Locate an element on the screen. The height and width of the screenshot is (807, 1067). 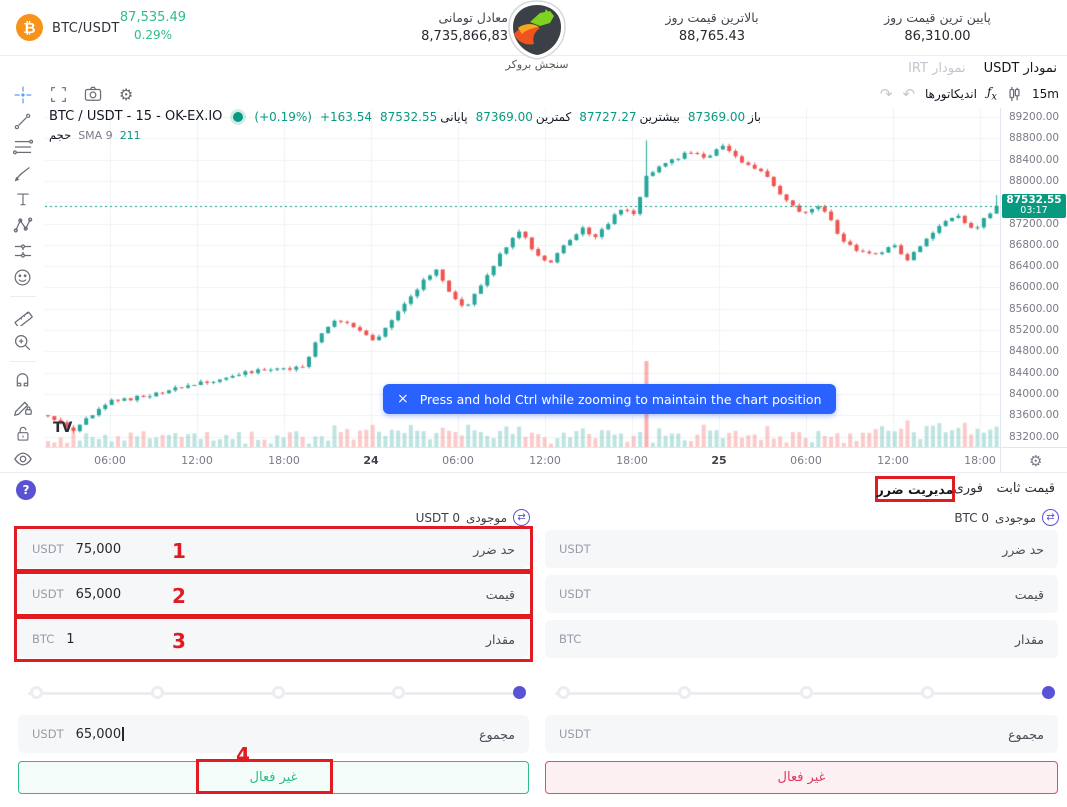
text-tool-icon is located at coordinates (22, 199).